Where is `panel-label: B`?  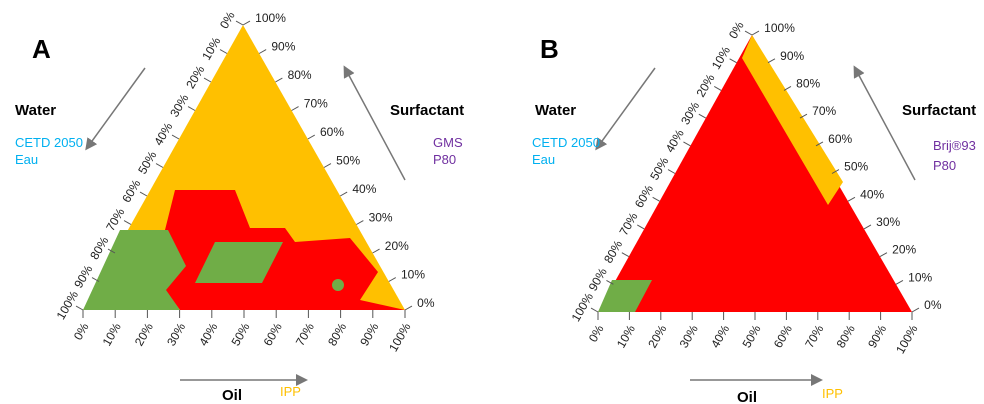 panel-label: B is located at coordinates (549, 49).